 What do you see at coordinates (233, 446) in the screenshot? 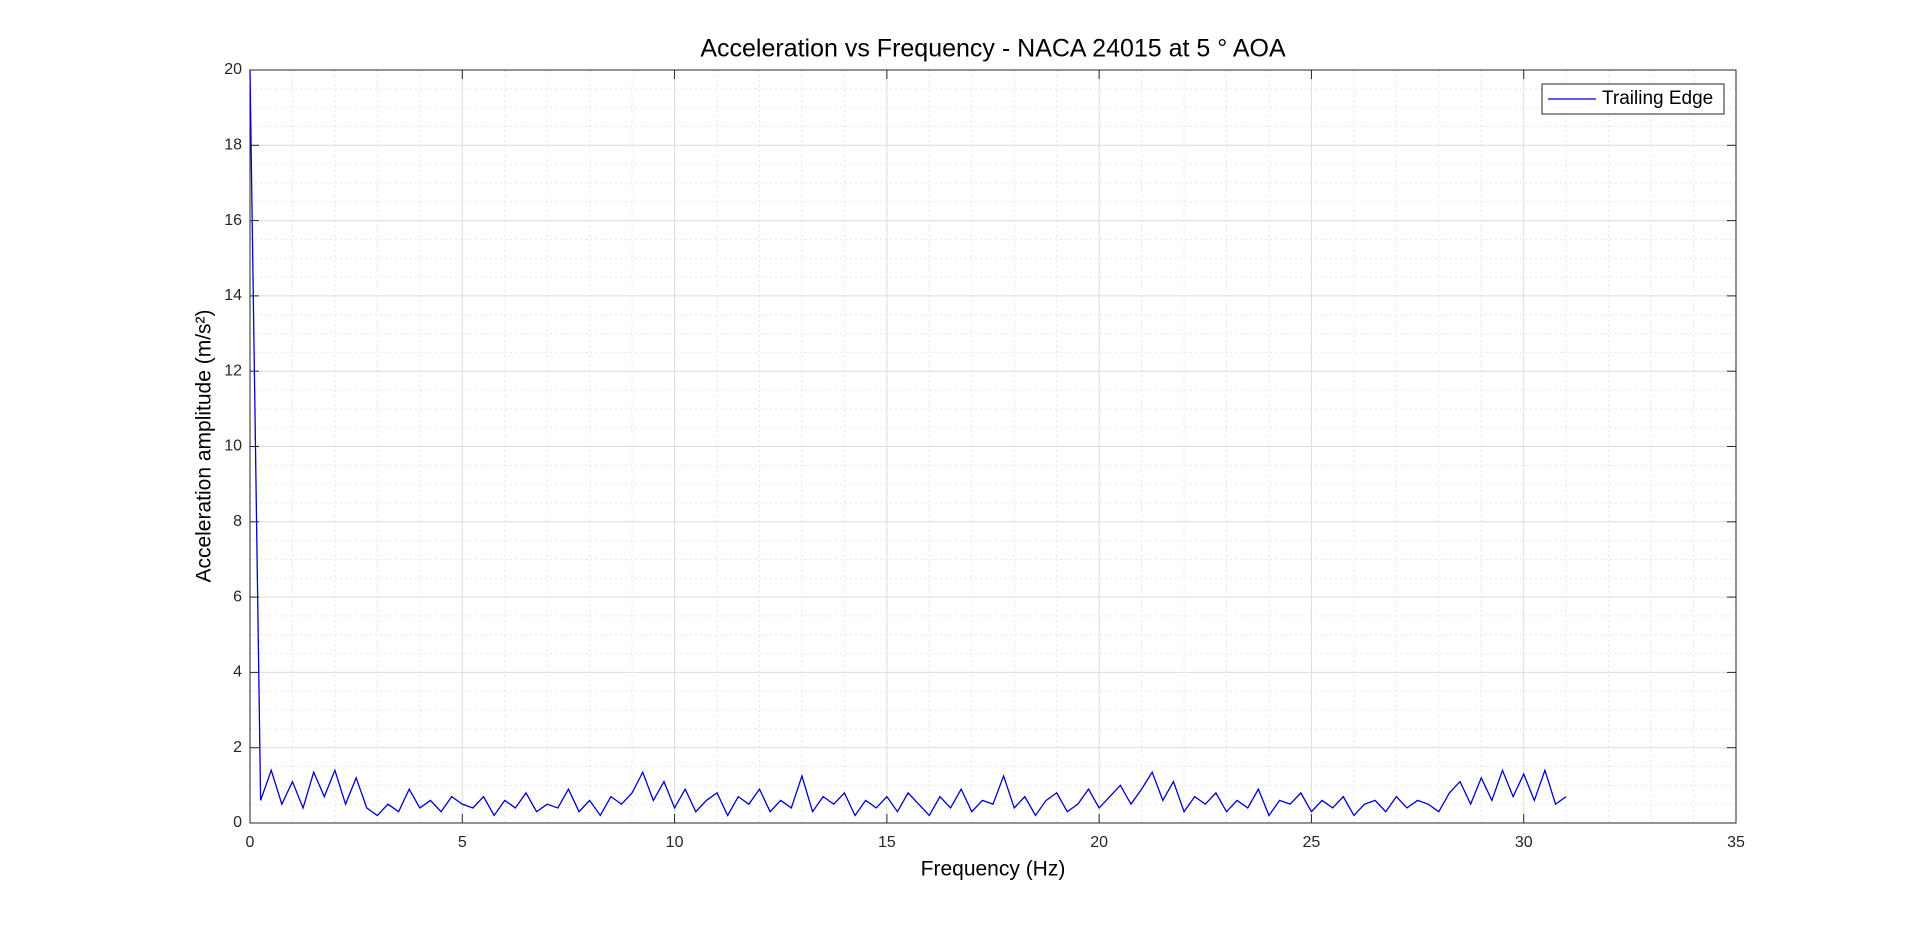
I see `y-tick-label: 10` at bounding box center [233, 446].